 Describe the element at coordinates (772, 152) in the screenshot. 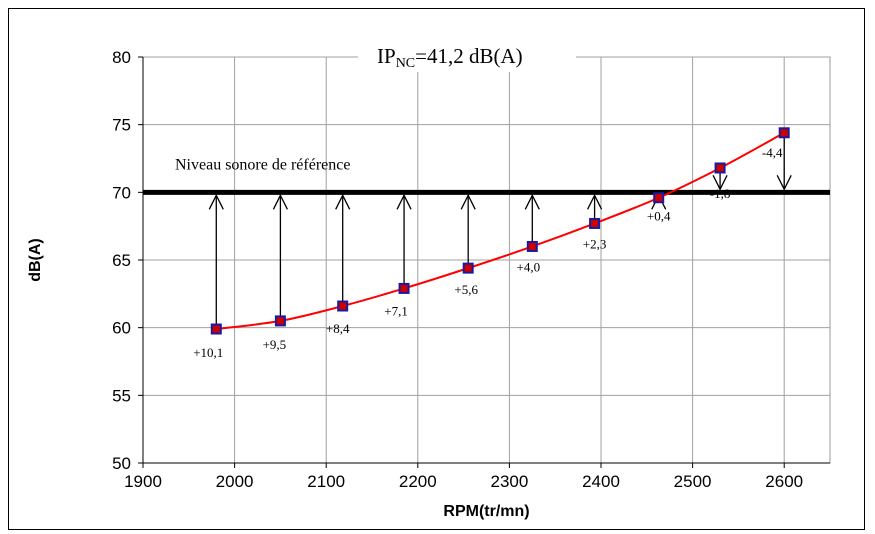

I see `data-label: -4,4` at that location.